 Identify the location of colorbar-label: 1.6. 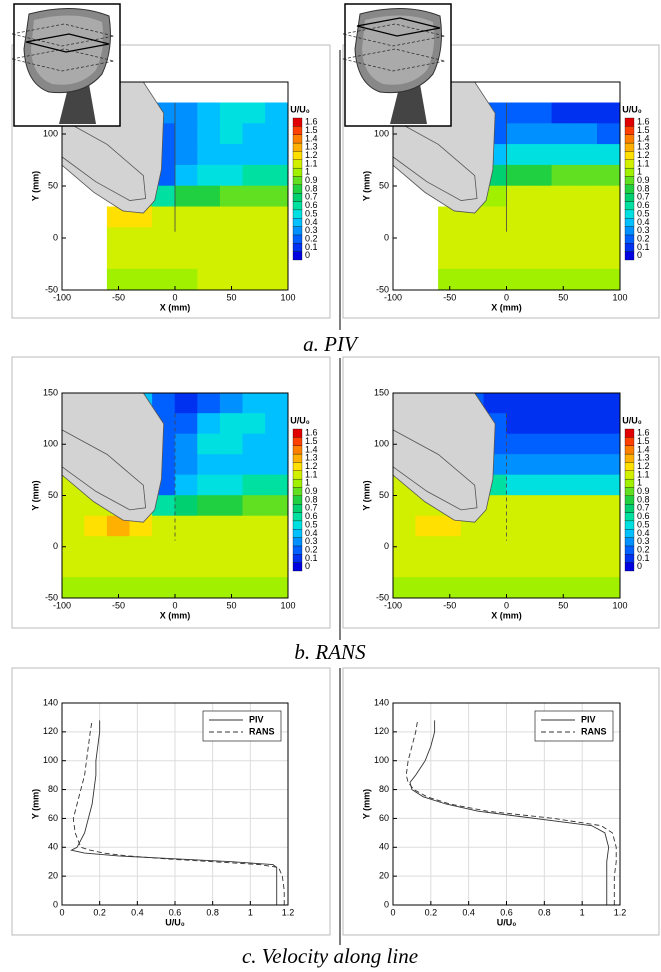
(311, 122).